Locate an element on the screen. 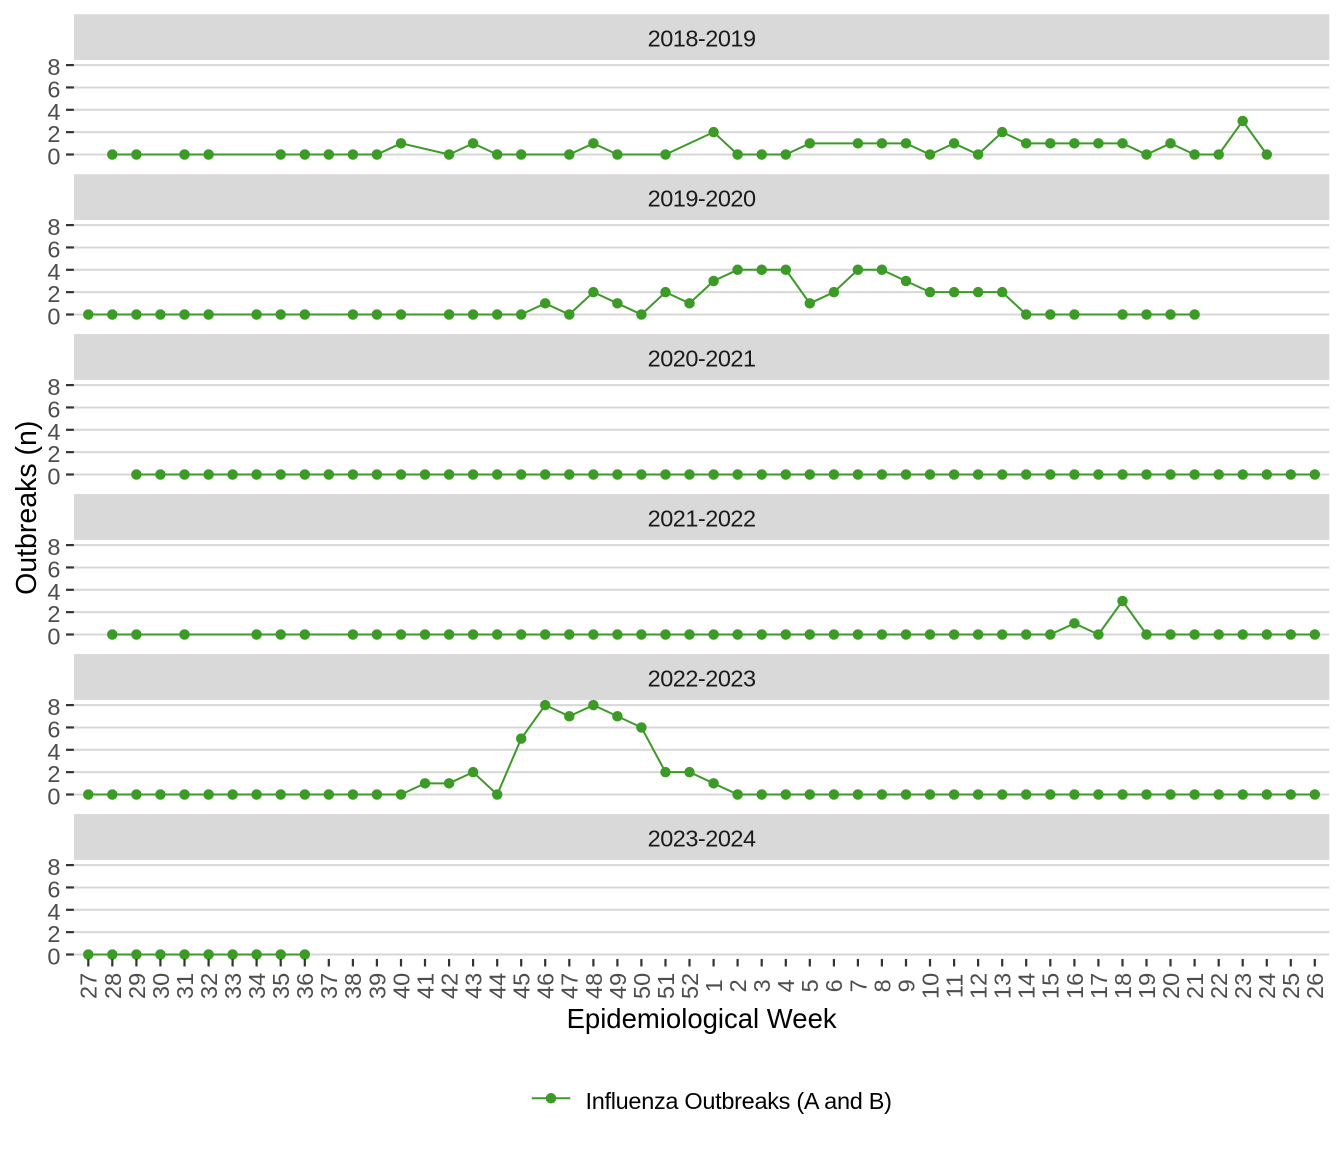  svg-text: 1 is located at coordinates (714, 985).